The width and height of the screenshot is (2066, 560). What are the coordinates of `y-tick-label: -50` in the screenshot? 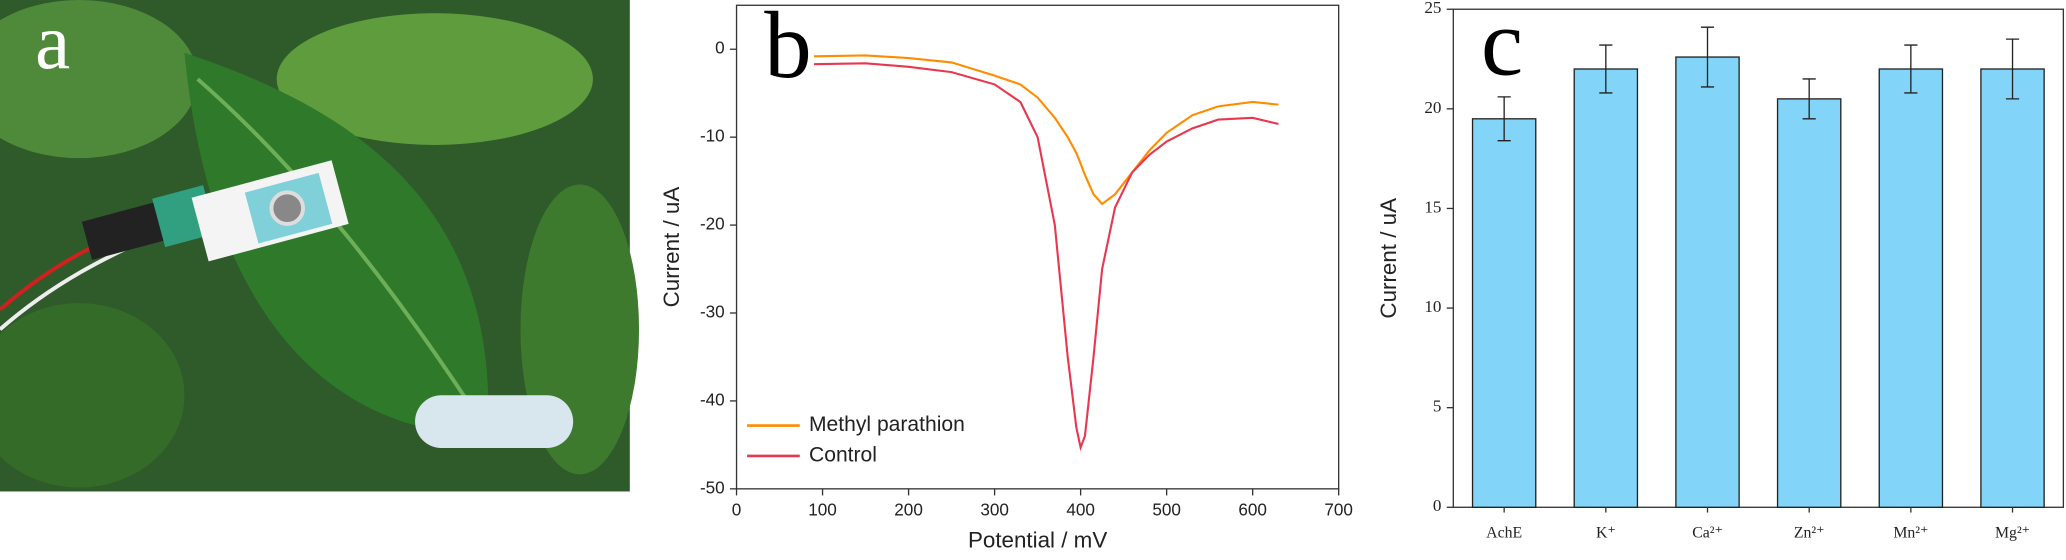 It's located at (712, 487).